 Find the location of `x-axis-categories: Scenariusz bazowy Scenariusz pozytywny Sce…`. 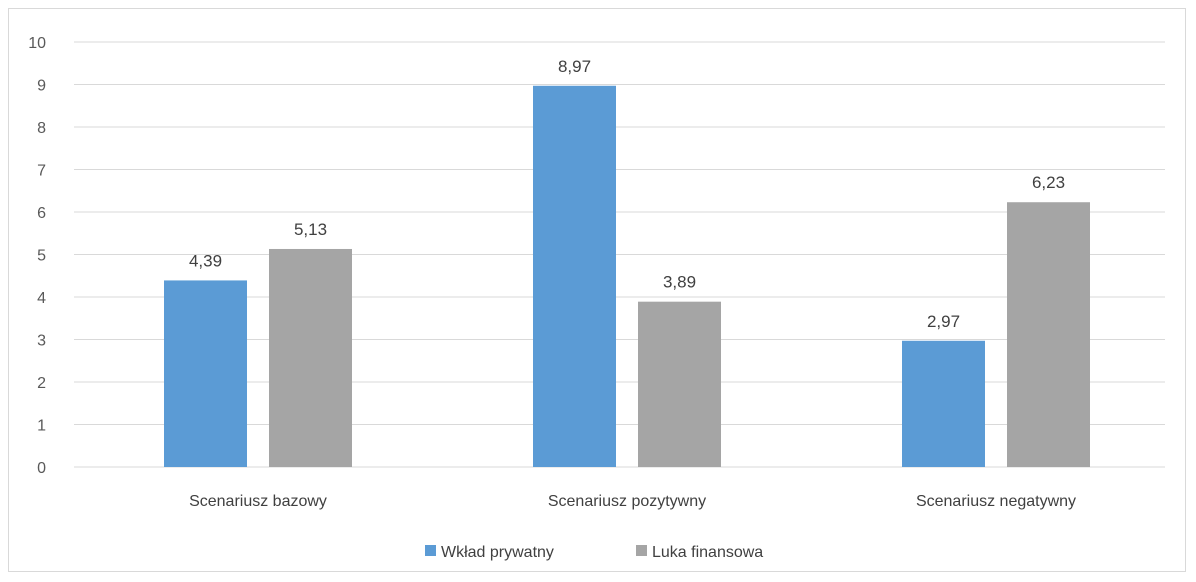

x-axis-categories: Scenariusz bazowy Scenariusz pozytywny Sce… is located at coordinates (632, 501).